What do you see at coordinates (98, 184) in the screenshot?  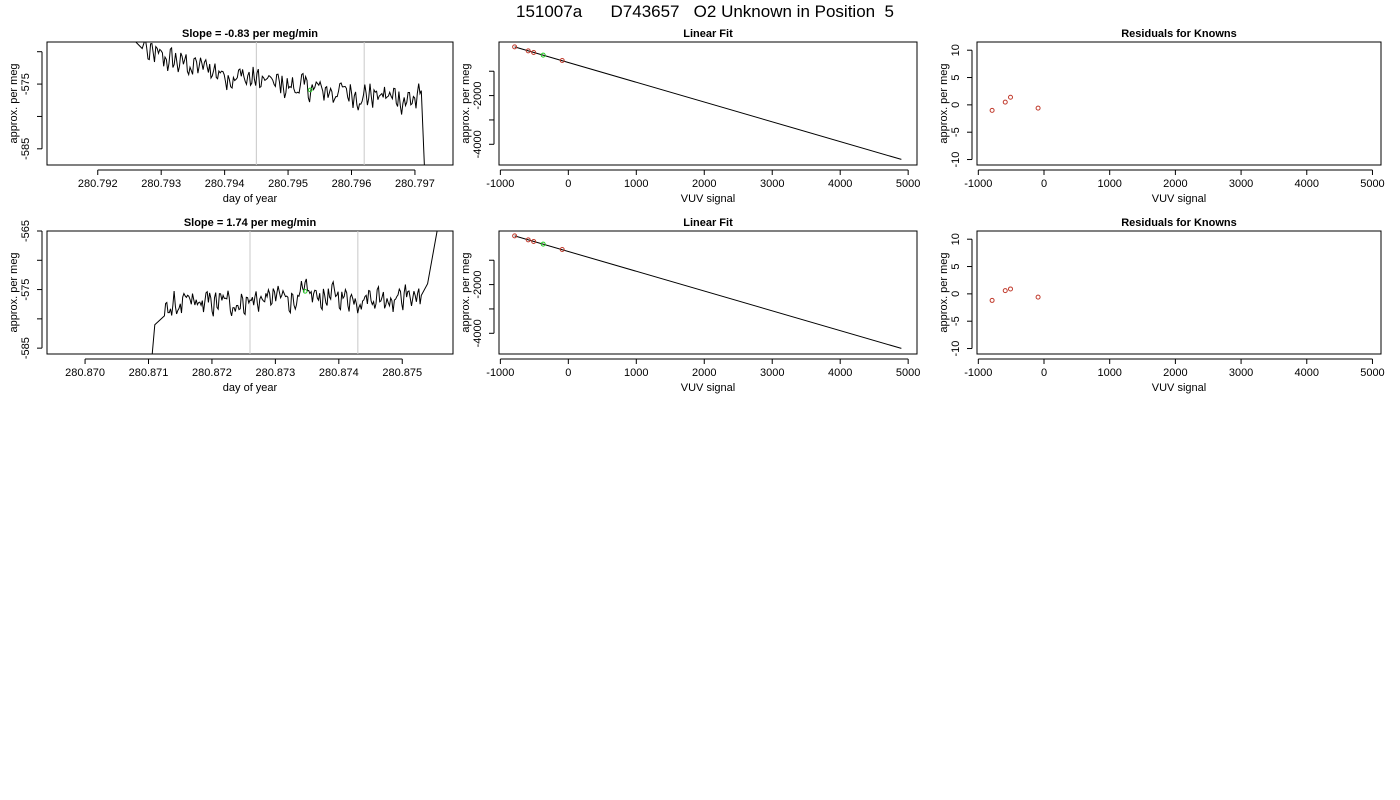 I see `x-tick-label: 280.792` at bounding box center [98, 184].